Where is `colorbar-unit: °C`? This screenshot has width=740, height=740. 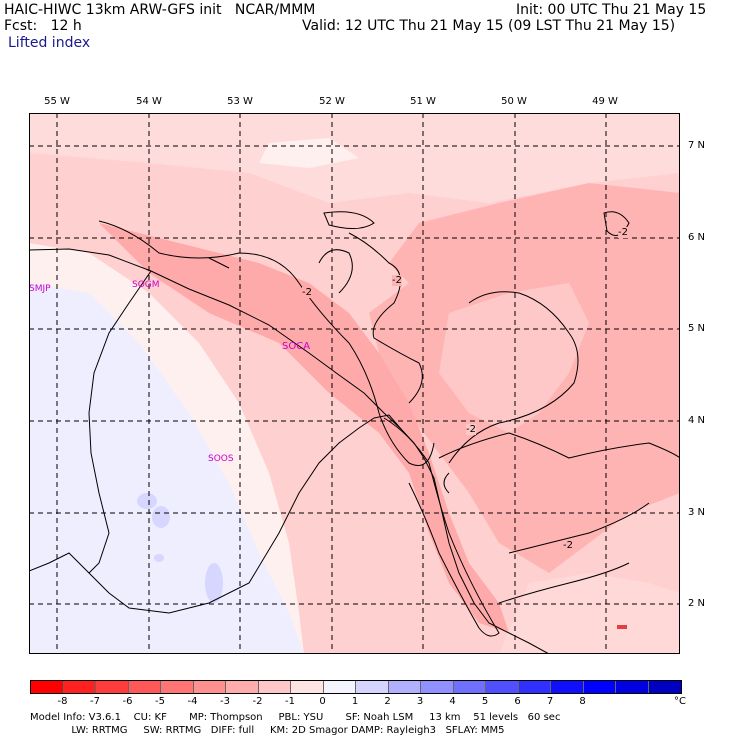
colorbar-unit: °C is located at coordinates (680, 701).